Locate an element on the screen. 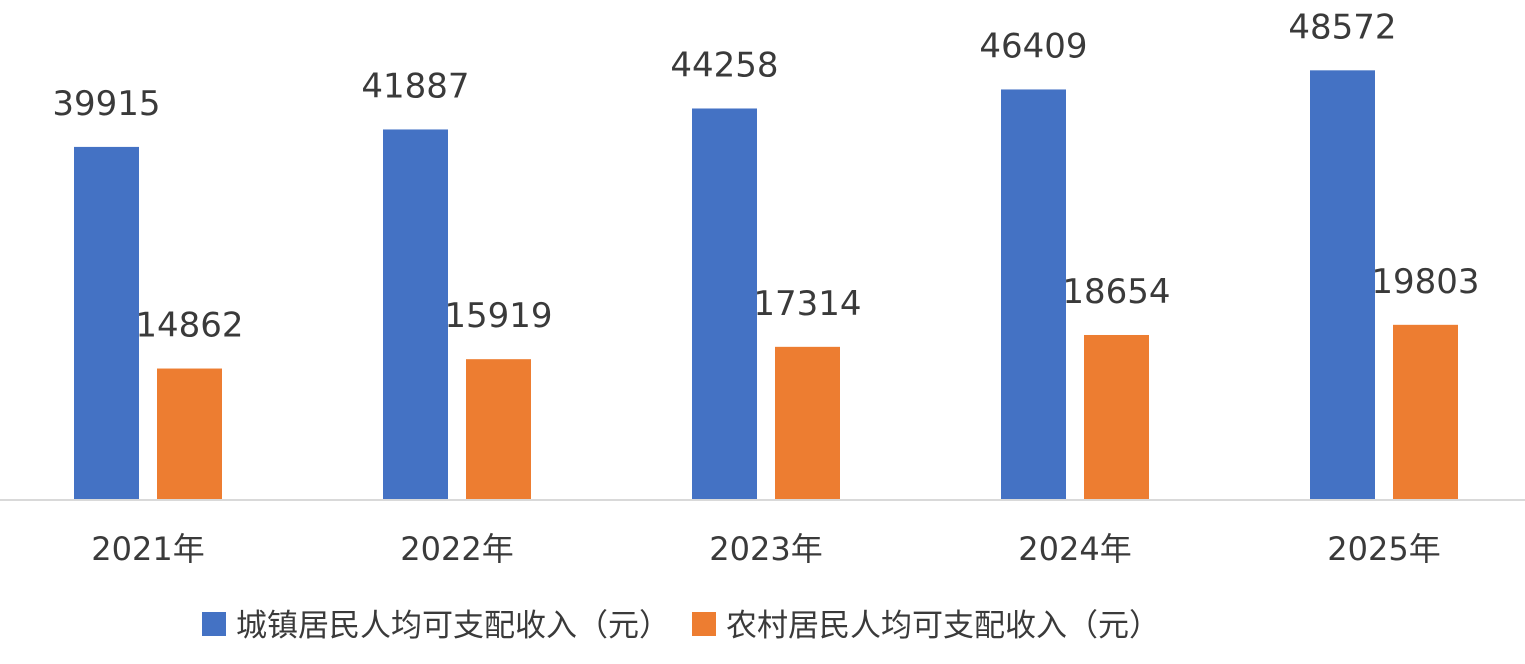 Image resolution: width=1525 pixels, height=664 pixels. data-label-urban-0: 39915 is located at coordinates (106, 104).